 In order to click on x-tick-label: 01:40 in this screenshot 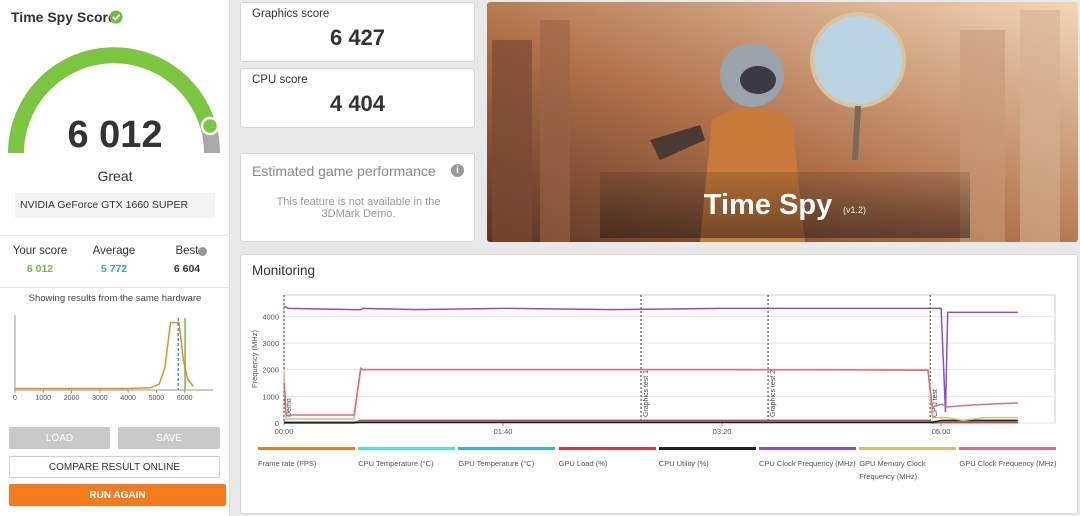, I will do `click(503, 431)`.